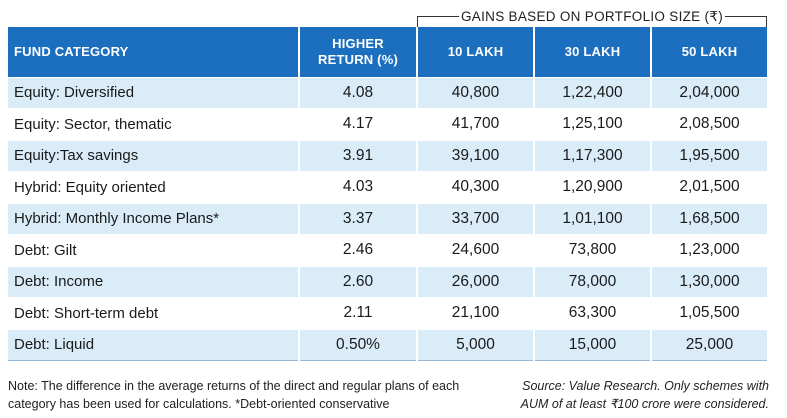  I want to click on cell-gain-50: 1,68,500, so click(709, 218).